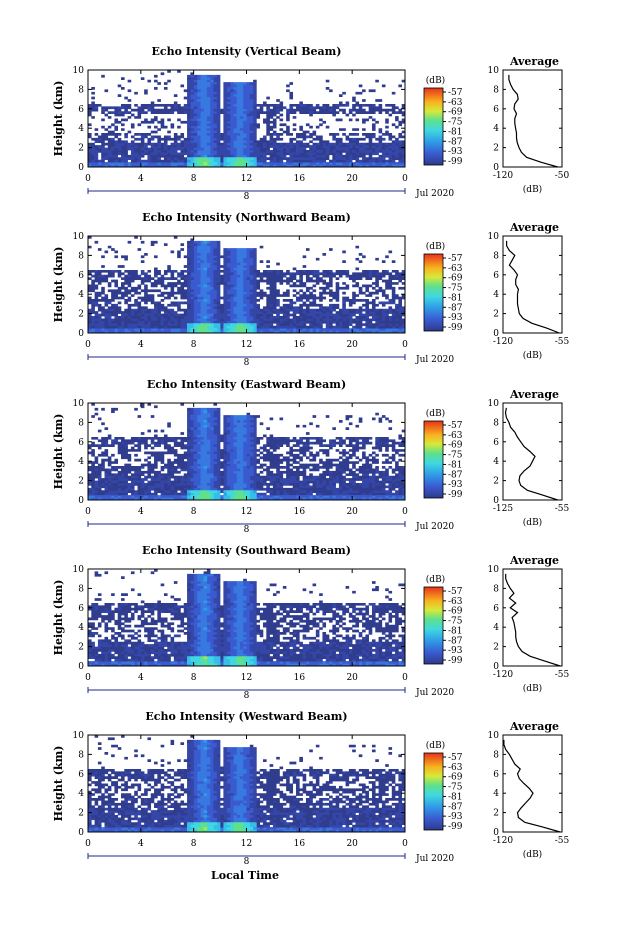  What do you see at coordinates (245, 875) in the screenshot?
I see `x-axis-label: Local Time` at bounding box center [245, 875].